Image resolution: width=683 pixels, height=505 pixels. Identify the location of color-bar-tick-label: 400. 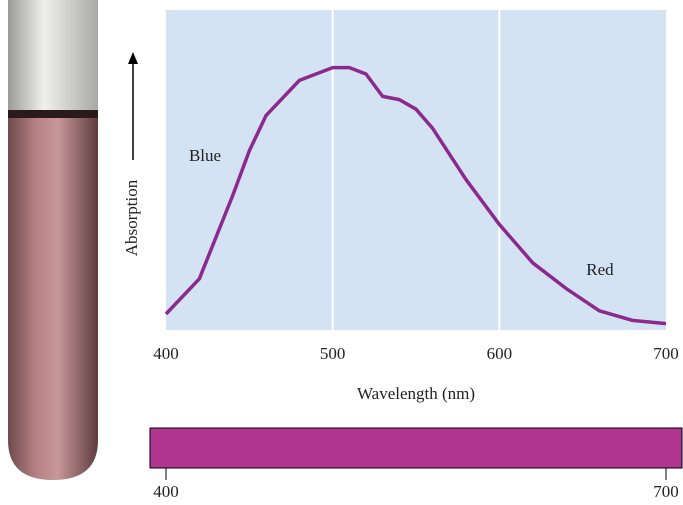
(166, 491).